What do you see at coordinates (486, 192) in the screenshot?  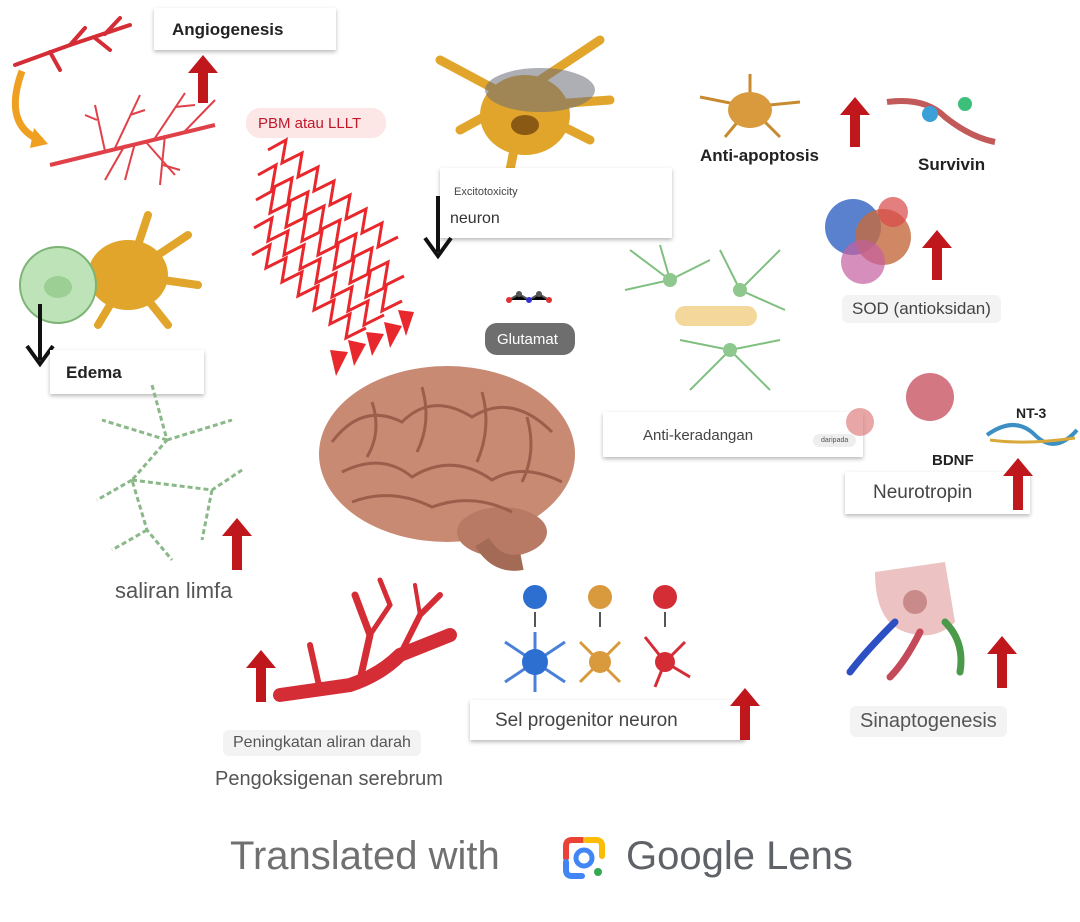 I see `excitotoxicity-label: Excitotoxicity` at bounding box center [486, 192].